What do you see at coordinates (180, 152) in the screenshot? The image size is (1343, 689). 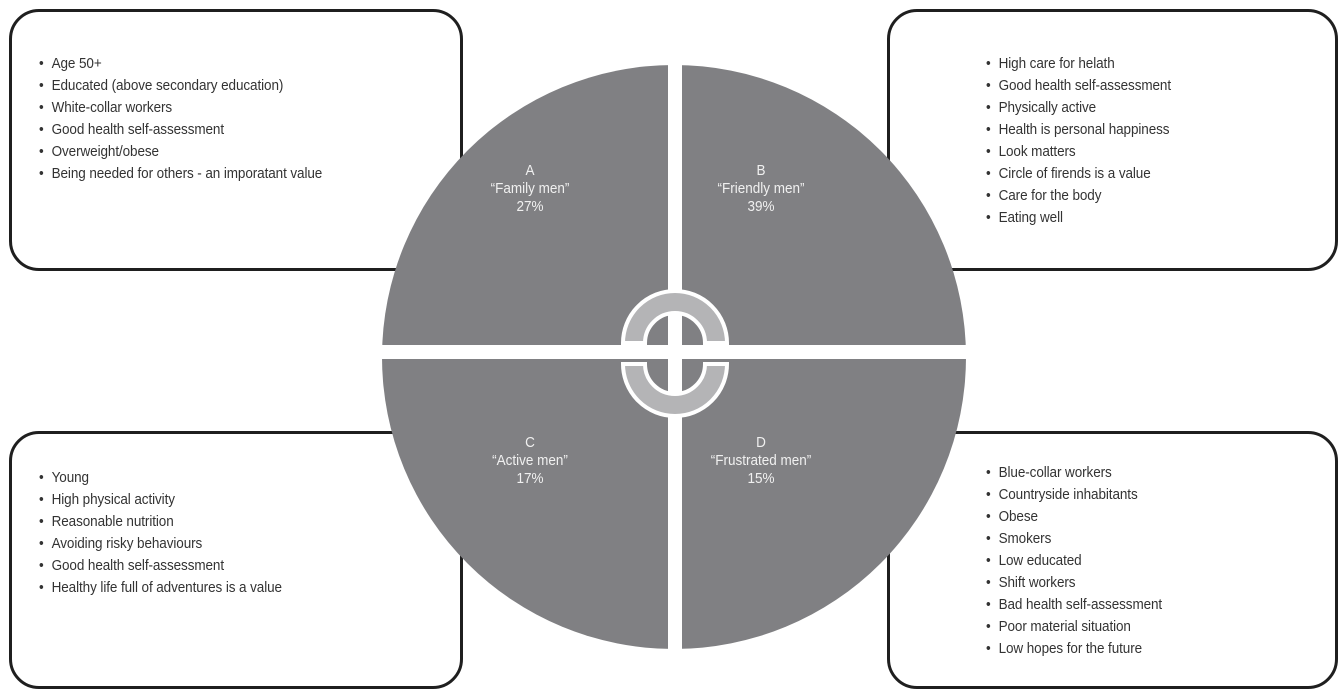 I see `trait-item: Overweight/obese` at bounding box center [180, 152].